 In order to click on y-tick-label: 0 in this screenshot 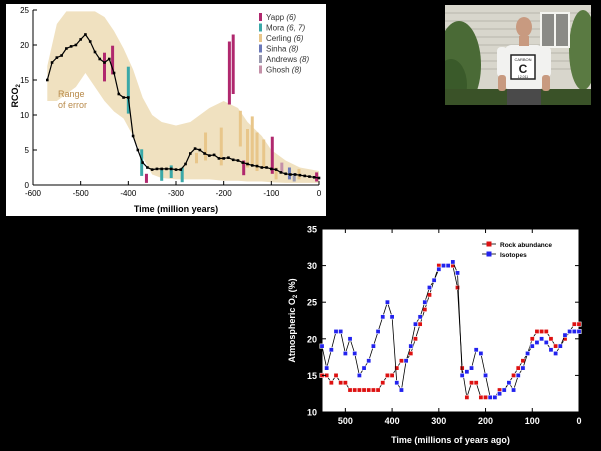, I will do `click(27, 185)`.